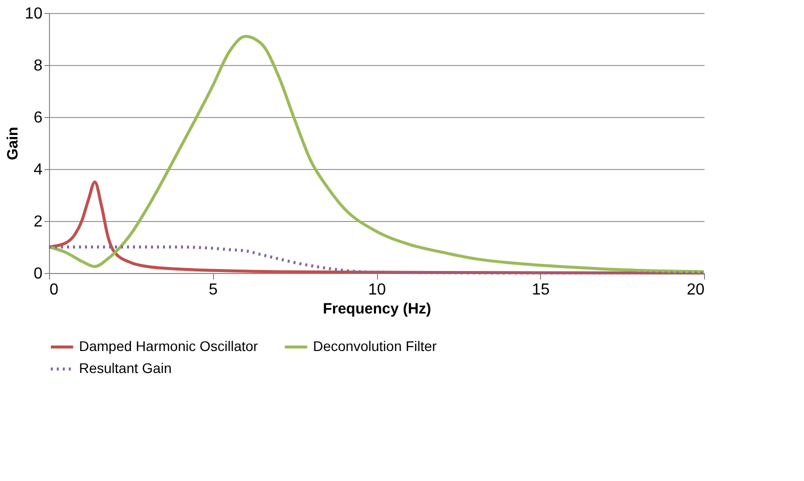 This screenshot has height=481, width=804. Describe the element at coordinates (13, 143) in the screenshot. I see `y-axis-title: Gain` at that location.